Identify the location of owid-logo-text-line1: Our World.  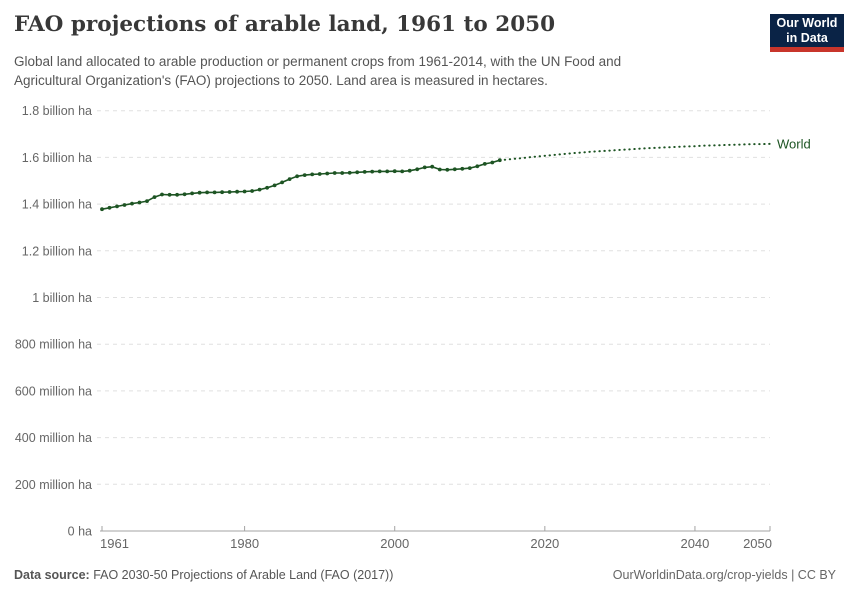
(807, 22).